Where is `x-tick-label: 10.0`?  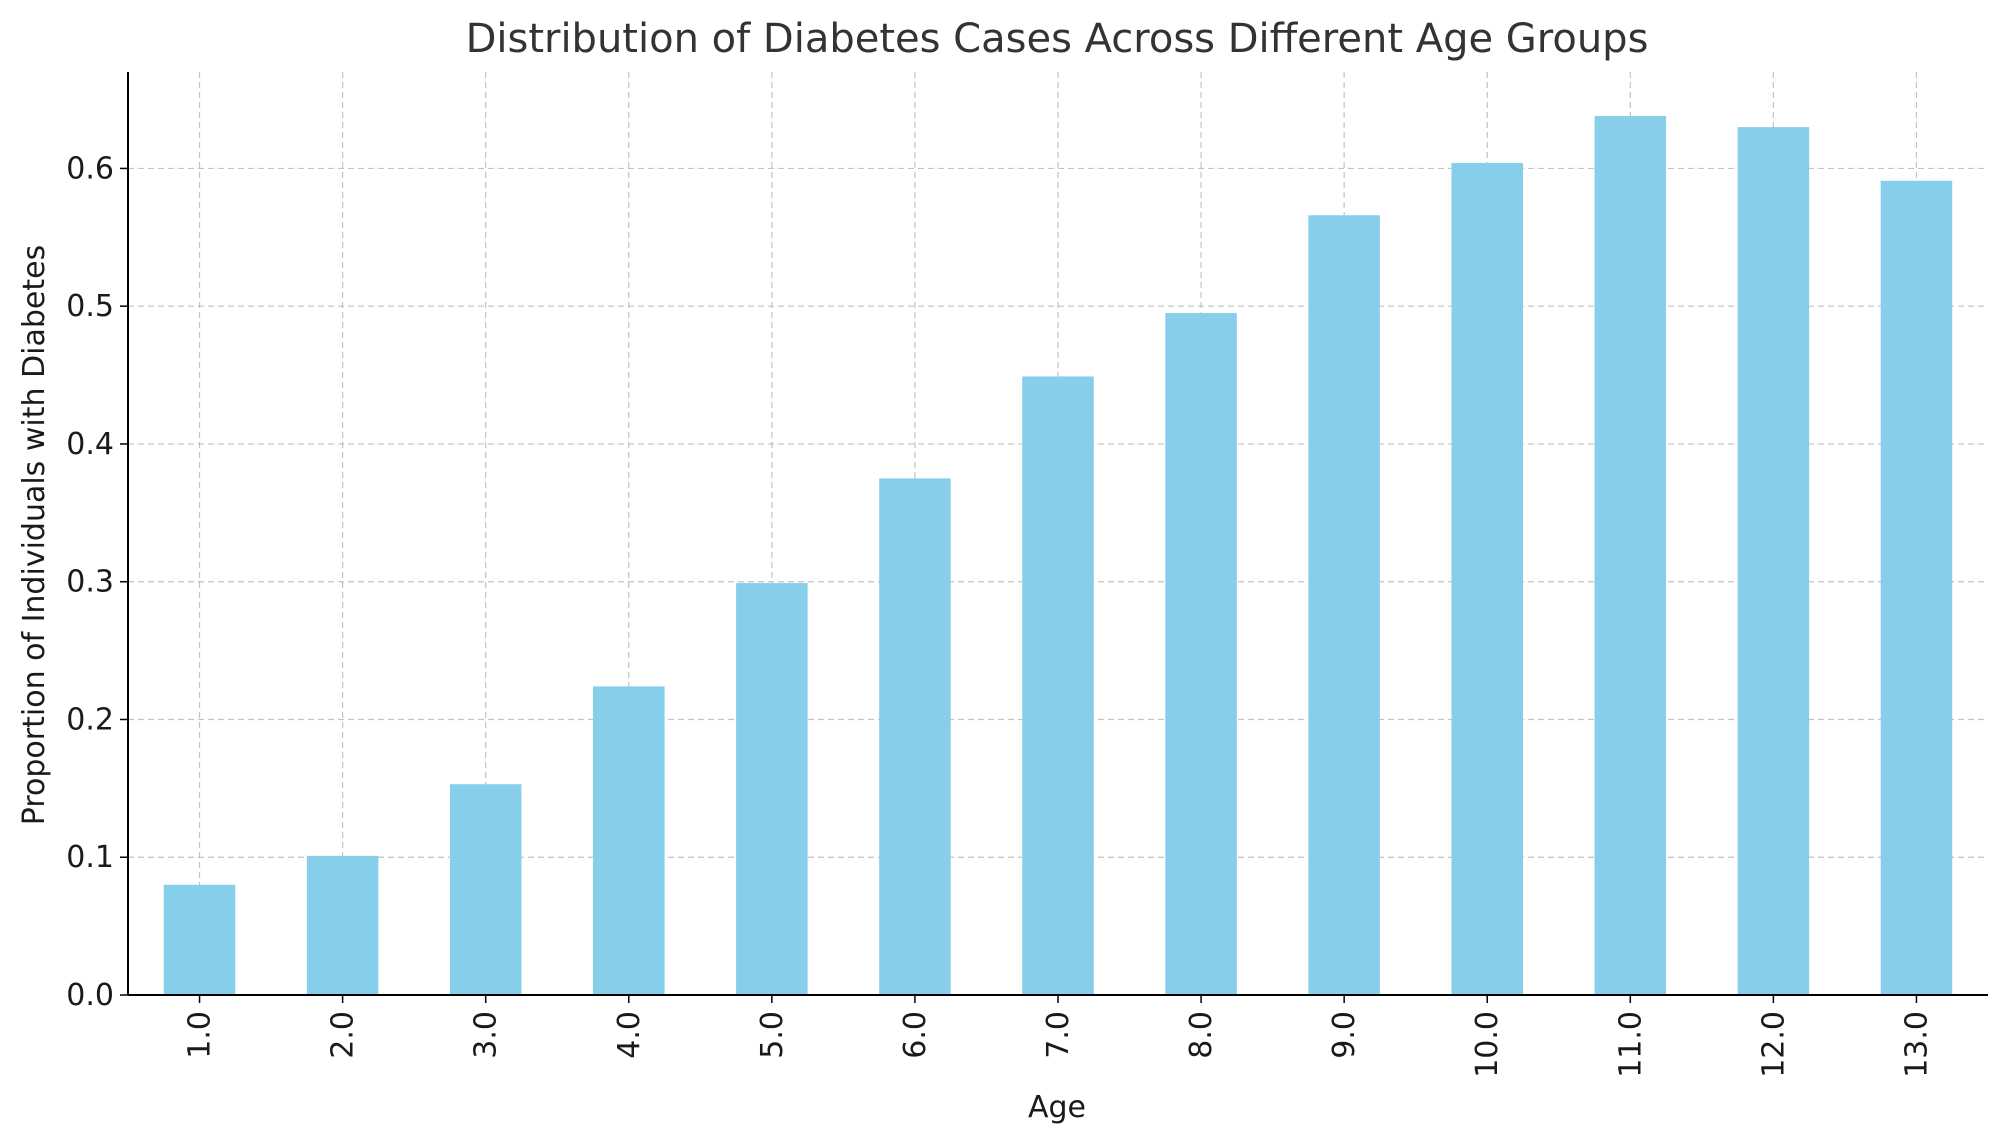
x-tick-label: 10.0 is located at coordinates (1487, 1044).